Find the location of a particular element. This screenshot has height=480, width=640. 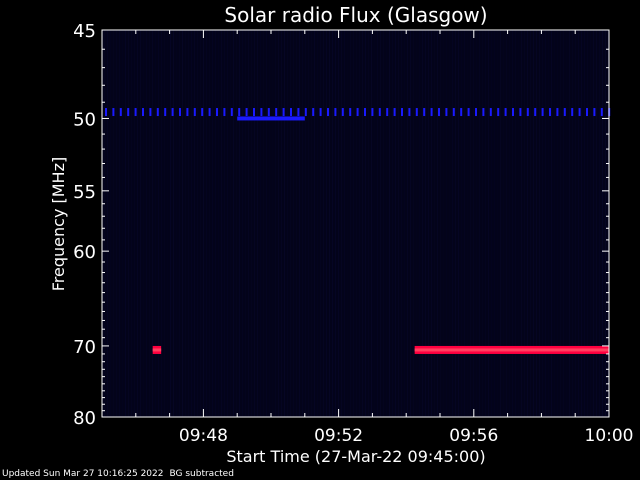

x-tick-label: 09:56 is located at coordinates (473, 436).